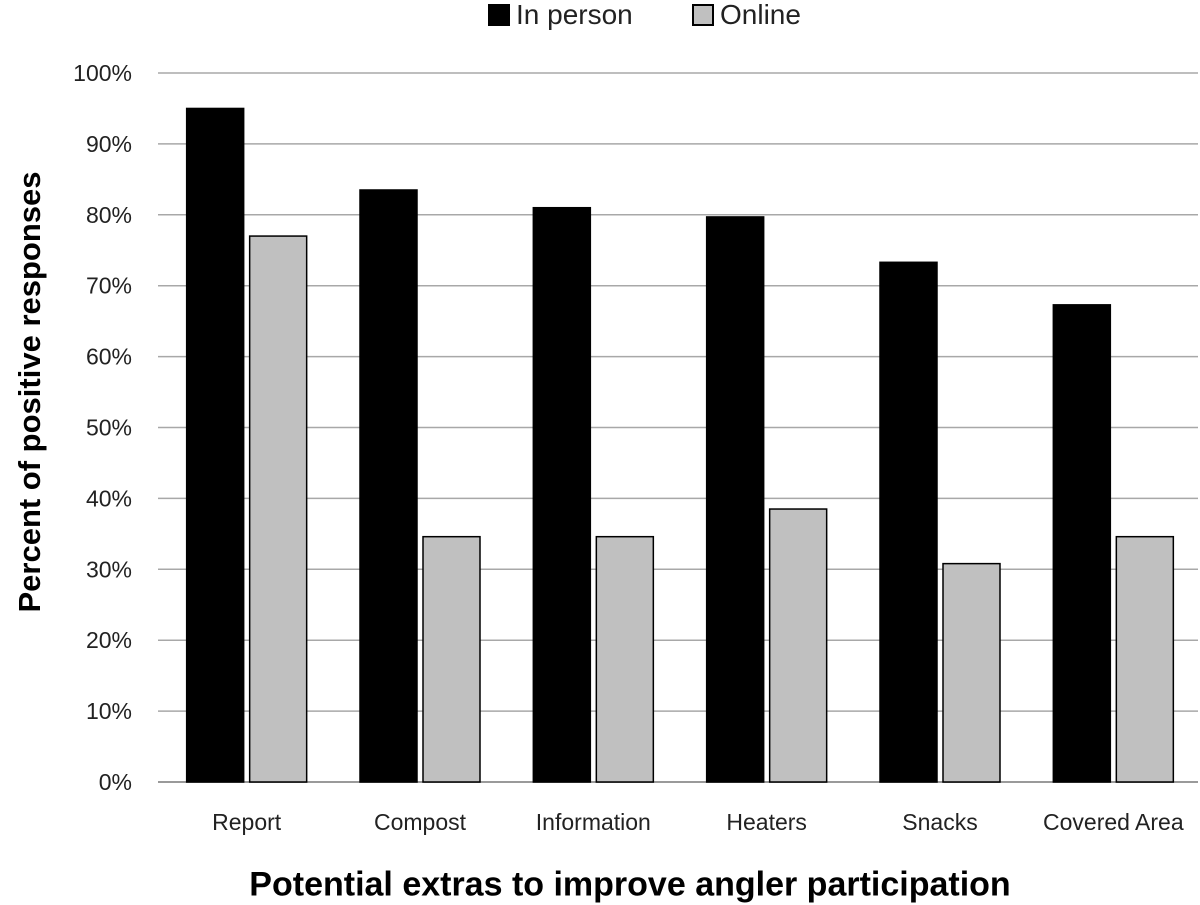 The width and height of the screenshot is (1200, 905). What do you see at coordinates (1113, 822) in the screenshot?
I see `x-tick-label: Covered Area` at bounding box center [1113, 822].